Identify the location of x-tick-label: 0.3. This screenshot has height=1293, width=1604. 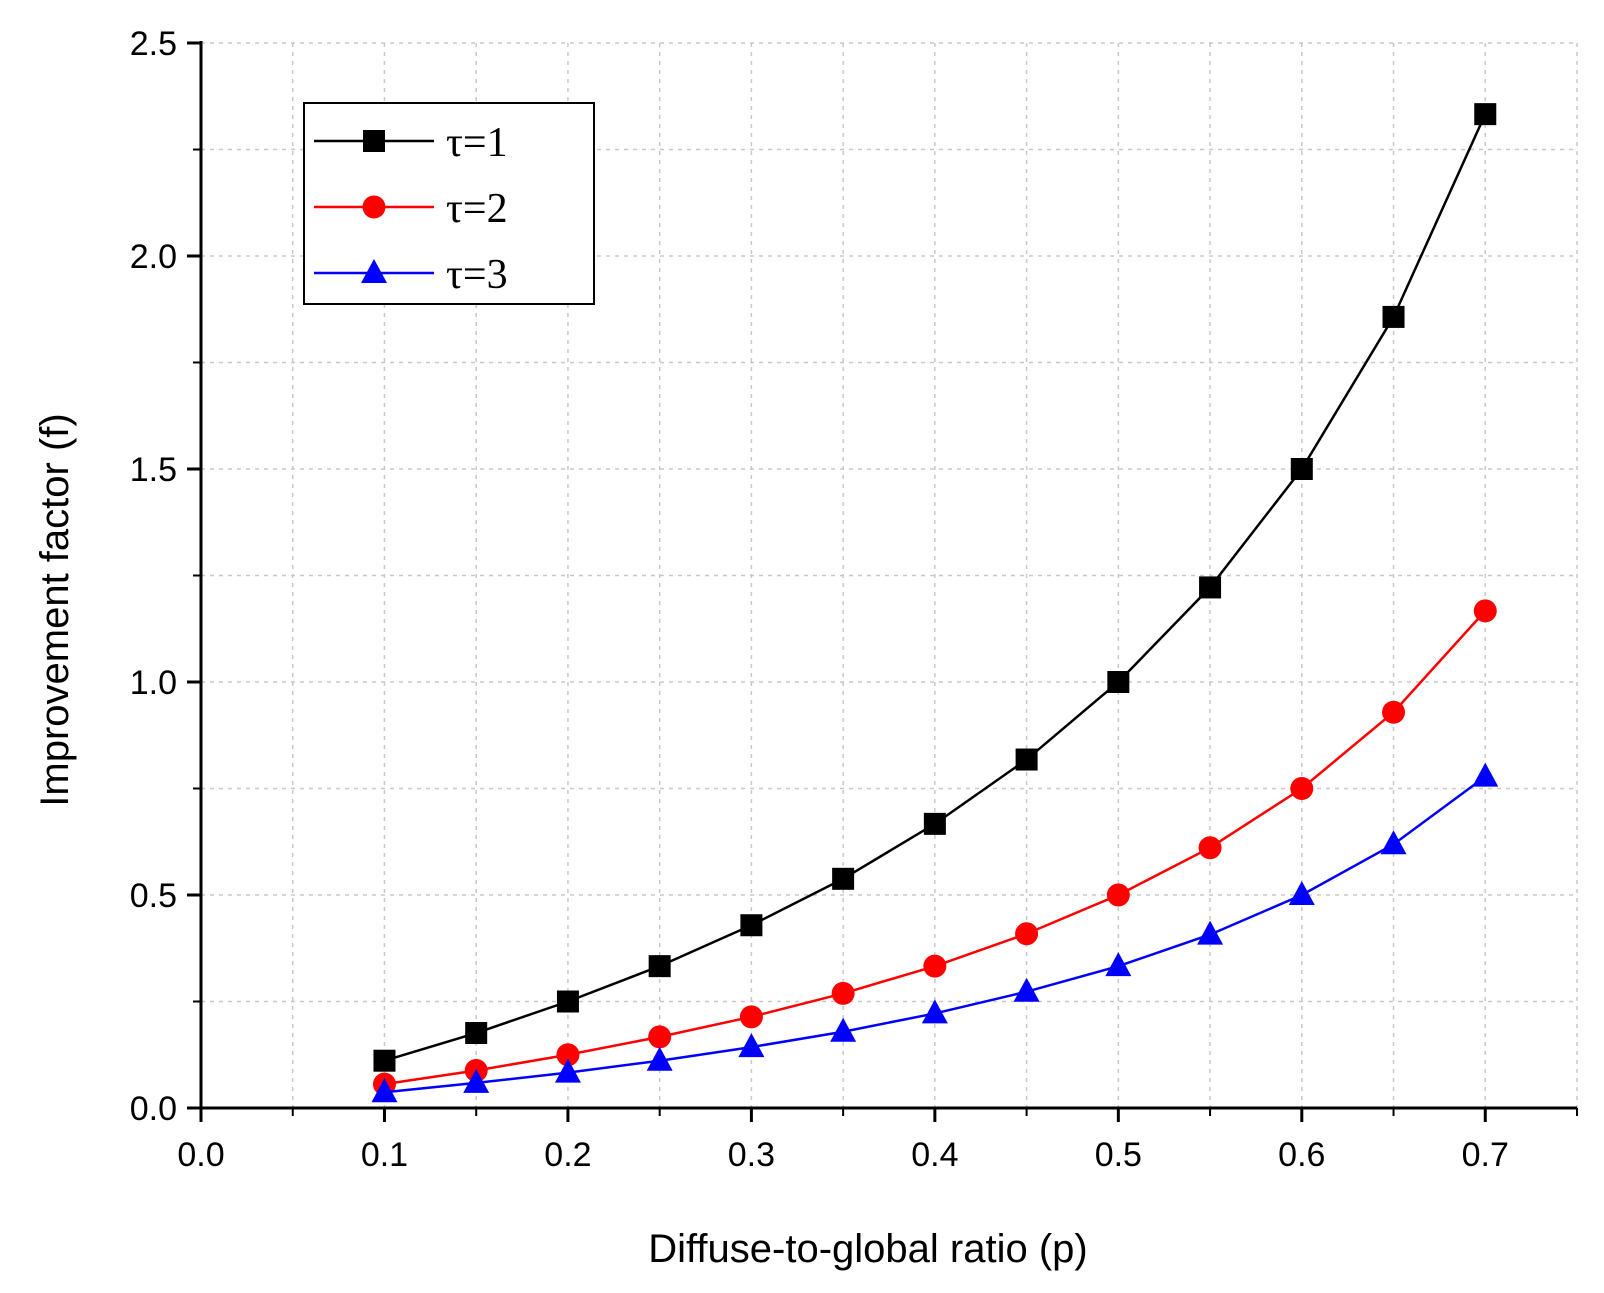
(751, 1155).